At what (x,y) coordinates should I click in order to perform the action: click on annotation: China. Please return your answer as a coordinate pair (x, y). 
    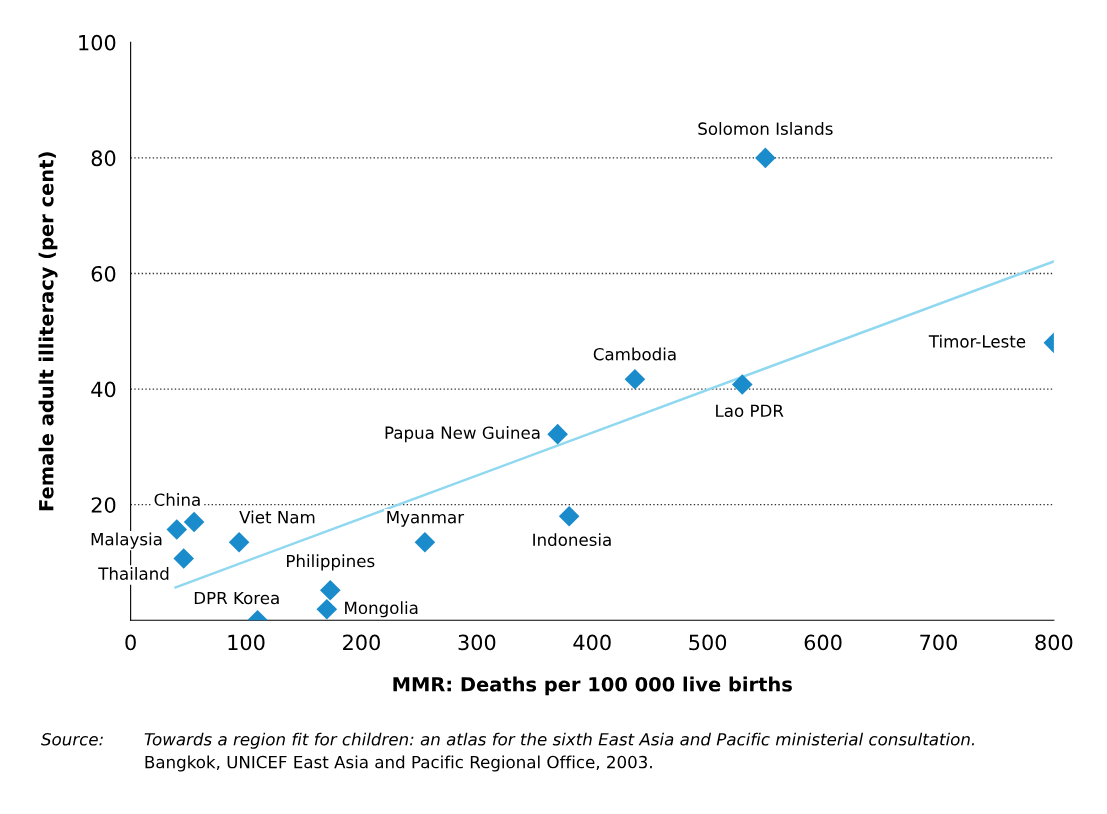
    Looking at the image, I should click on (177, 500).